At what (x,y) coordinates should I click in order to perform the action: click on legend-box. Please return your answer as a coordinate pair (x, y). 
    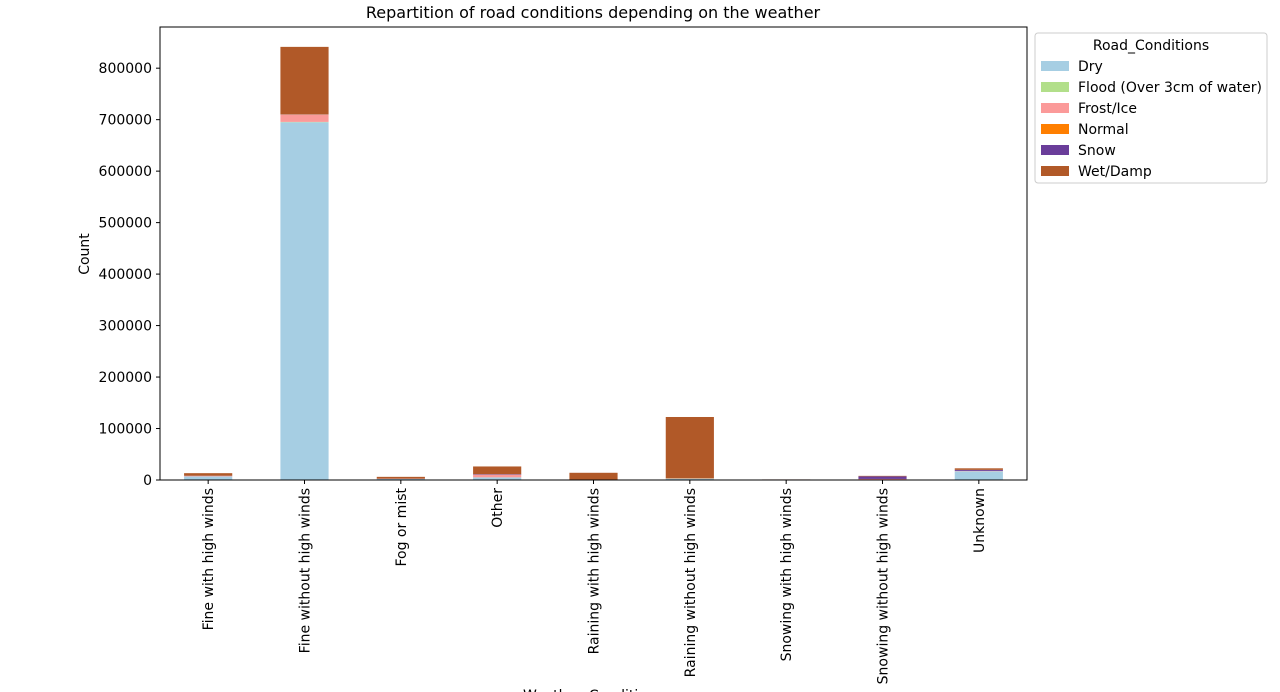
    Looking at the image, I should click on (1151, 108).